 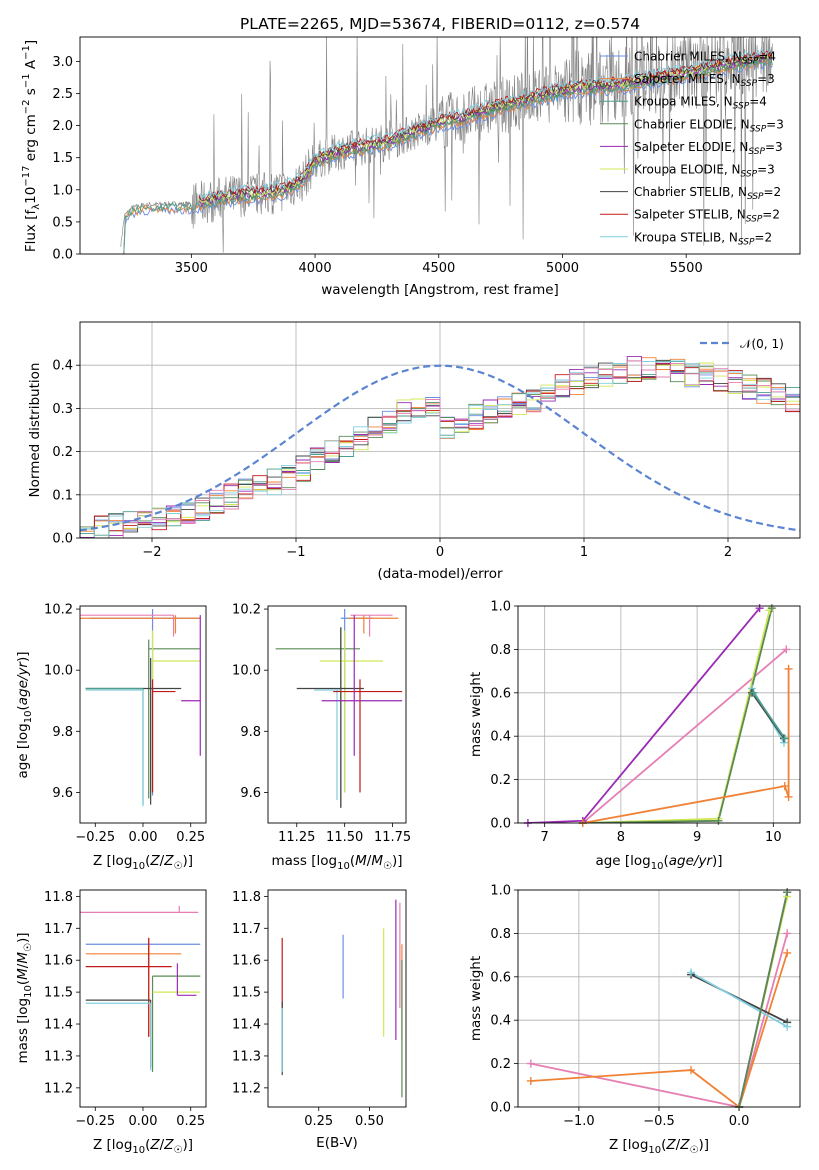 I want to click on y-tick-label: 0.1, so click(x=62, y=495).